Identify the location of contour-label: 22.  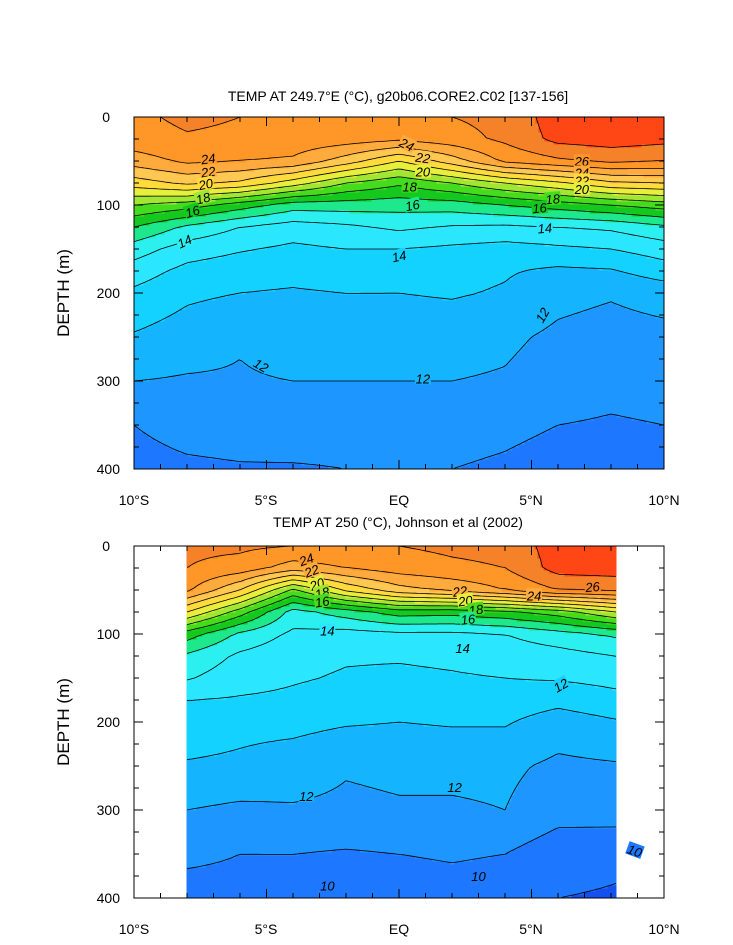
(208, 172).